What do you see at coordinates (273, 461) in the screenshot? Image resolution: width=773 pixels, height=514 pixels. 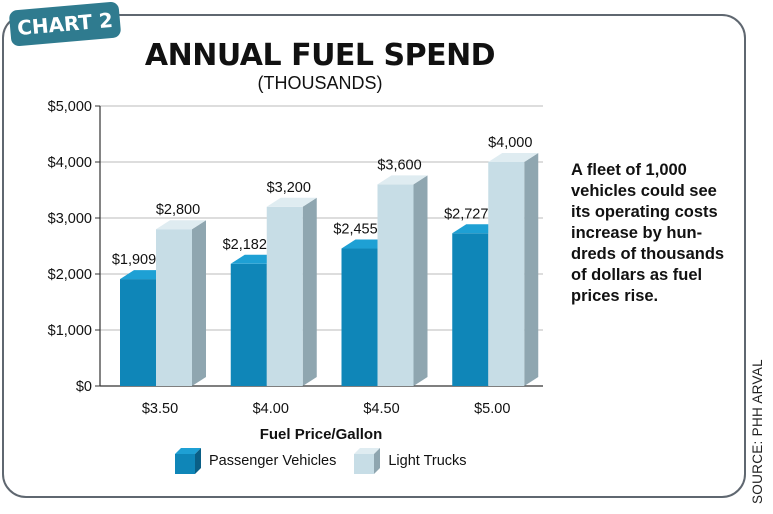 I see `legend-label-passenger: Passenger Vehicles` at bounding box center [273, 461].